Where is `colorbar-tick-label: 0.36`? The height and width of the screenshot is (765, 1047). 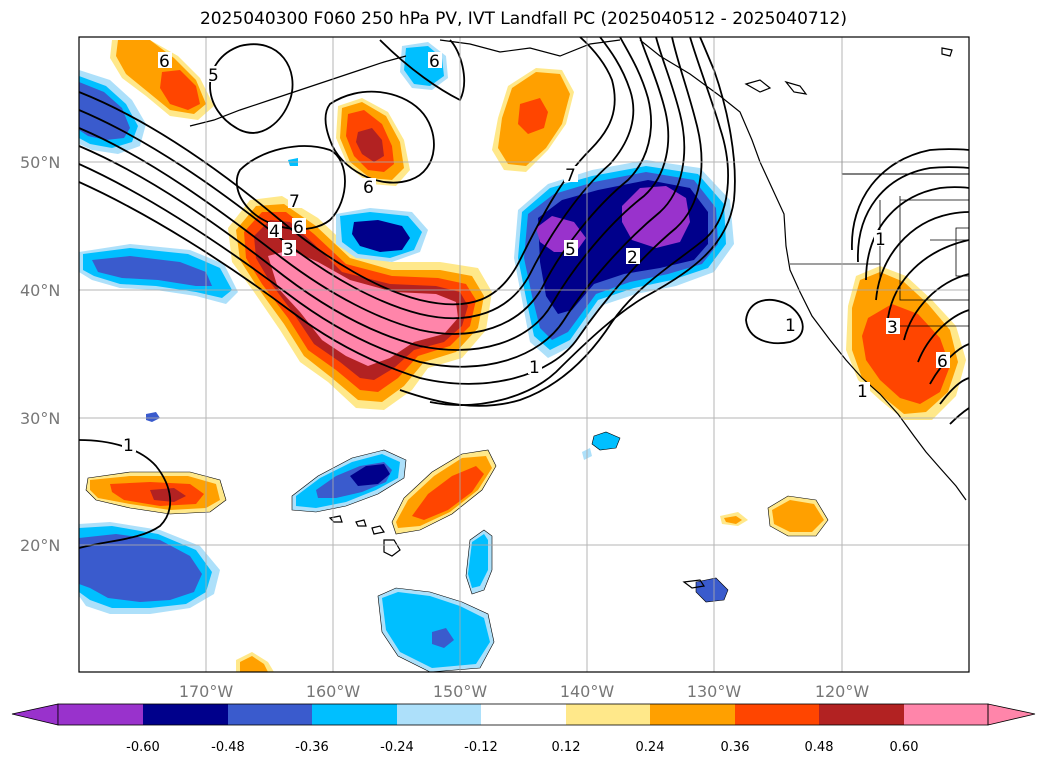
colorbar-tick-label: 0.36 is located at coordinates (735, 747).